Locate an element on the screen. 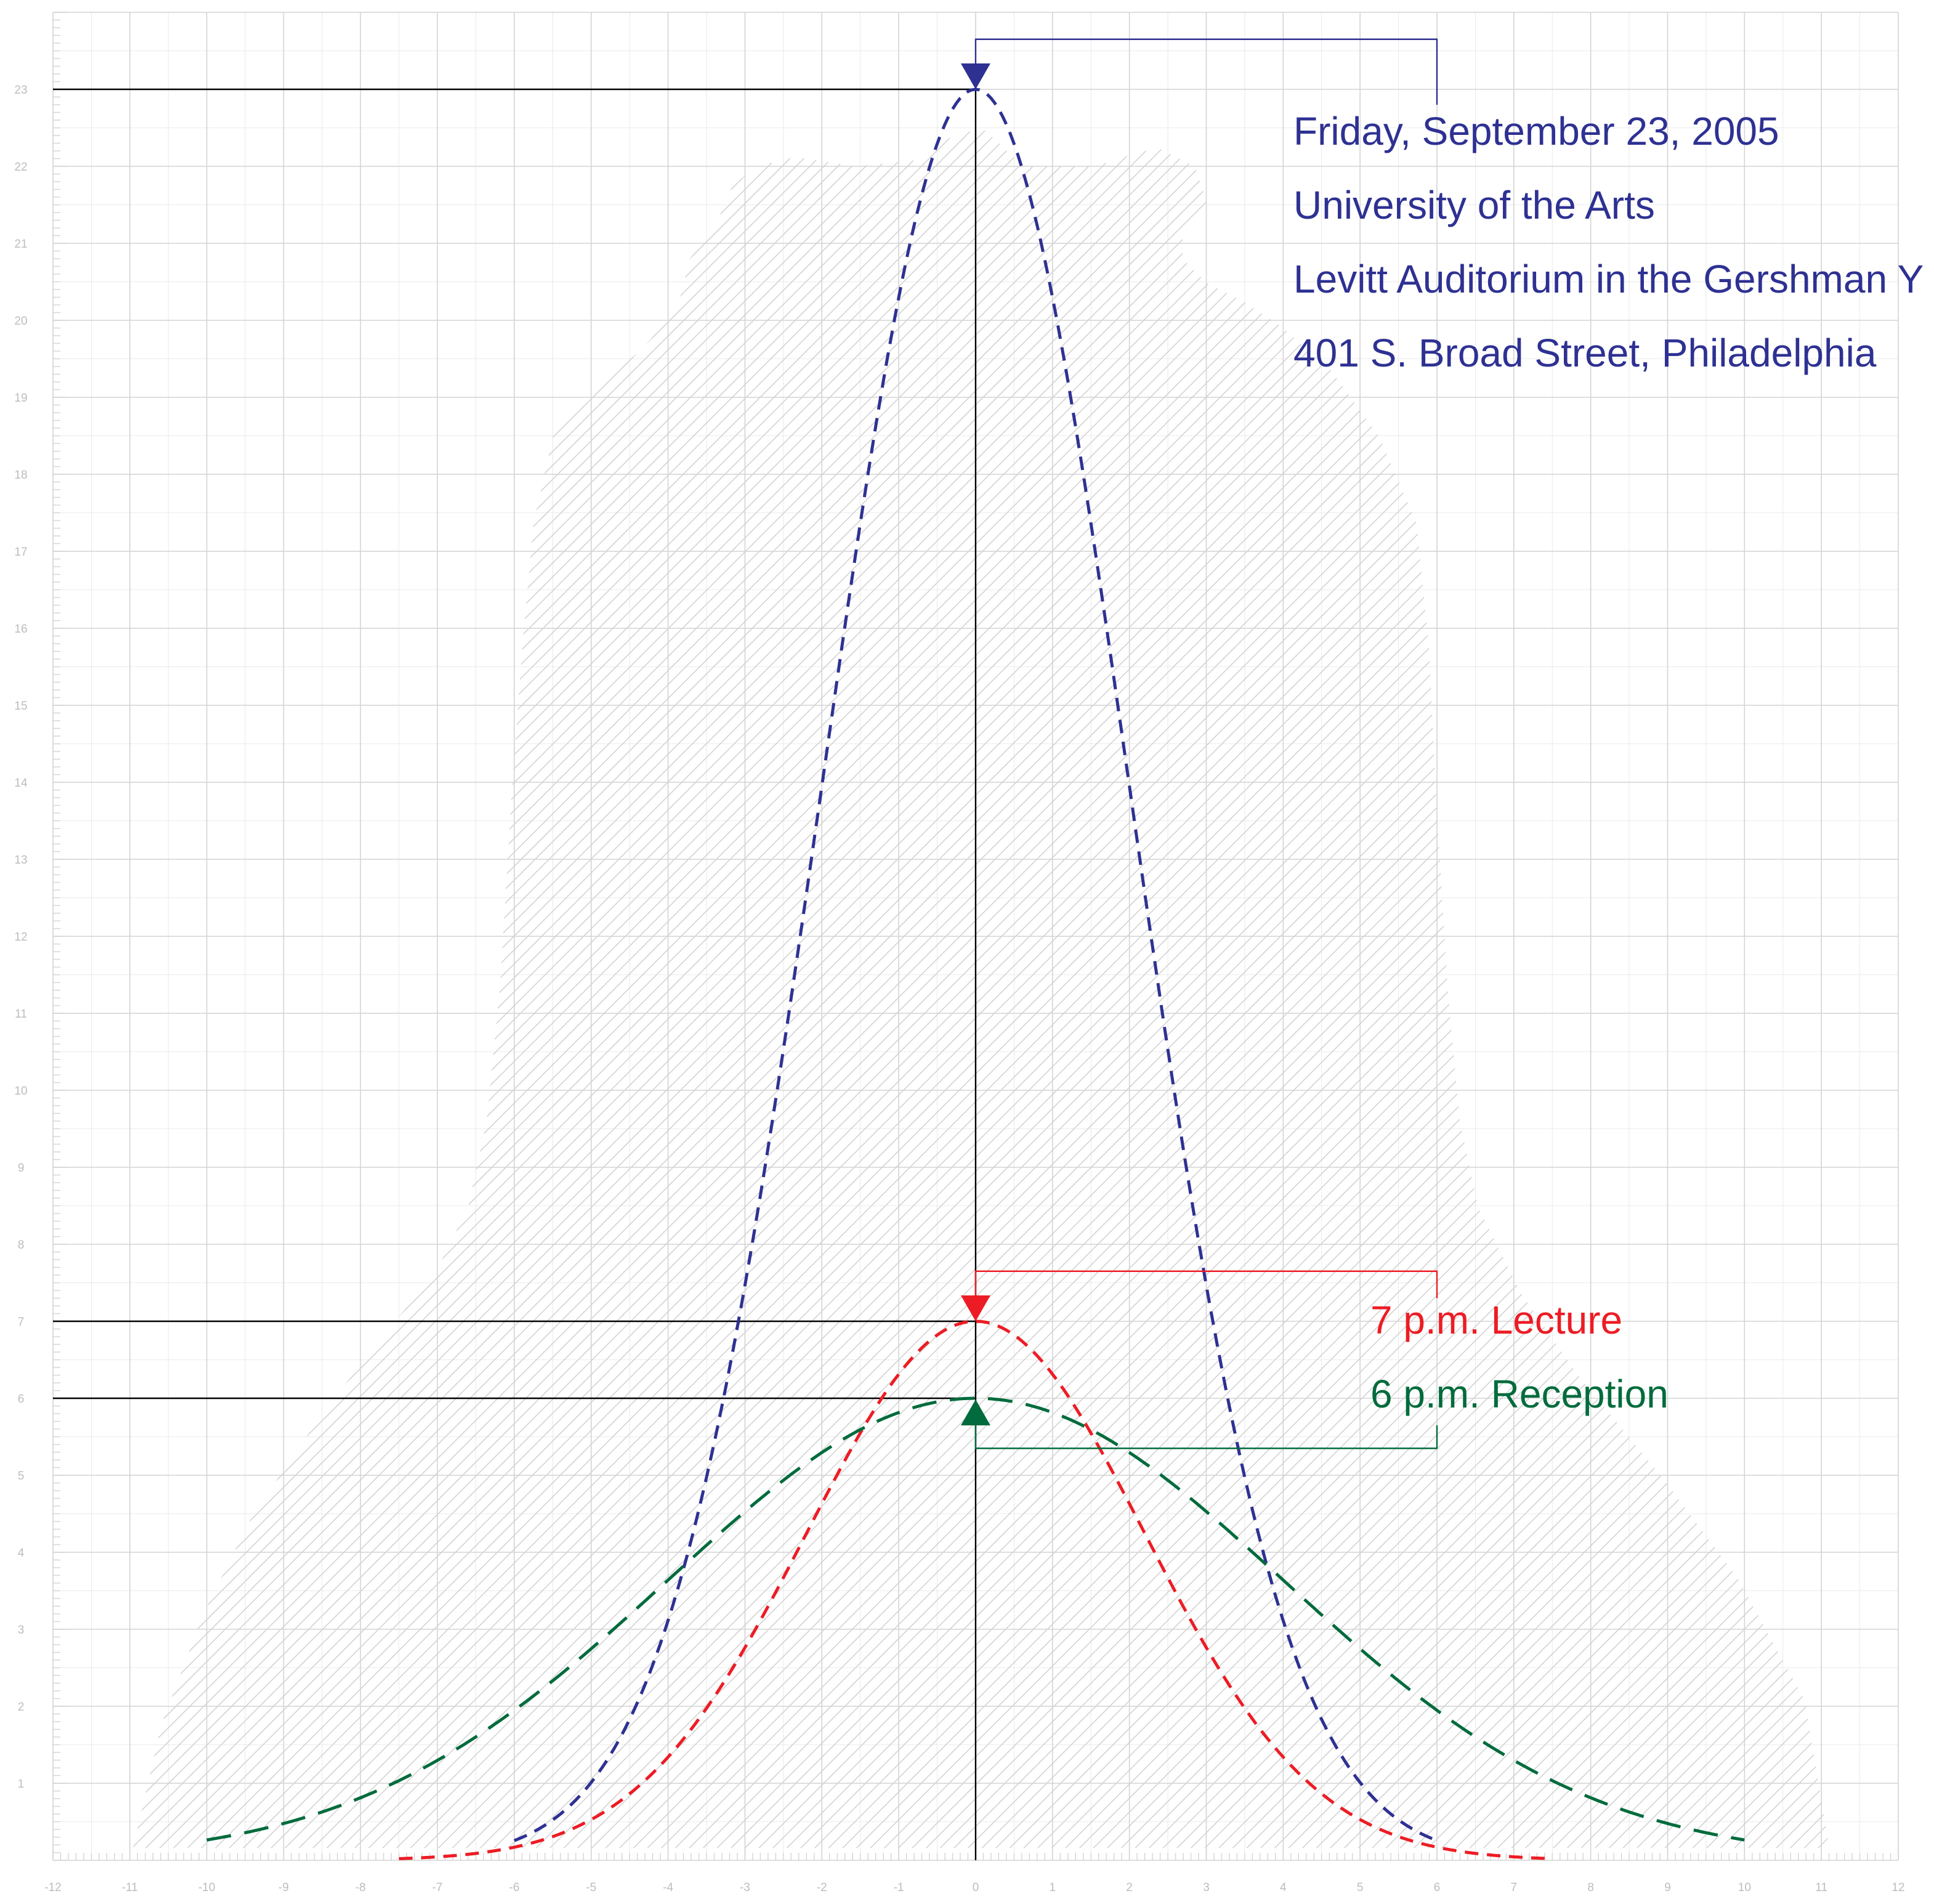  x-tick-label: 4 is located at coordinates (1283, 1887).